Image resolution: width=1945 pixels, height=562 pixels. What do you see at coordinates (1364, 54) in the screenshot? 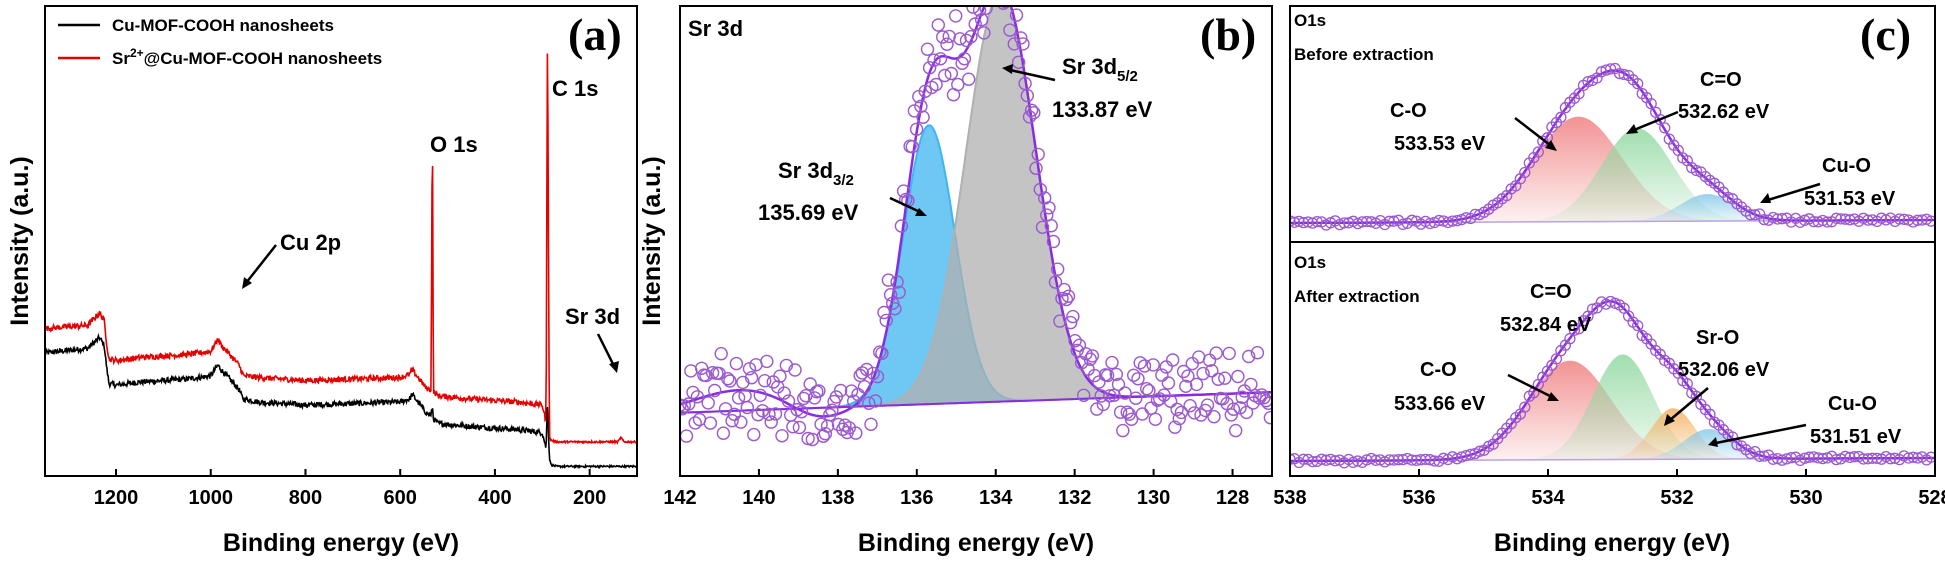
I see `panel-c-top-subtitle: Before extraction` at bounding box center [1364, 54].